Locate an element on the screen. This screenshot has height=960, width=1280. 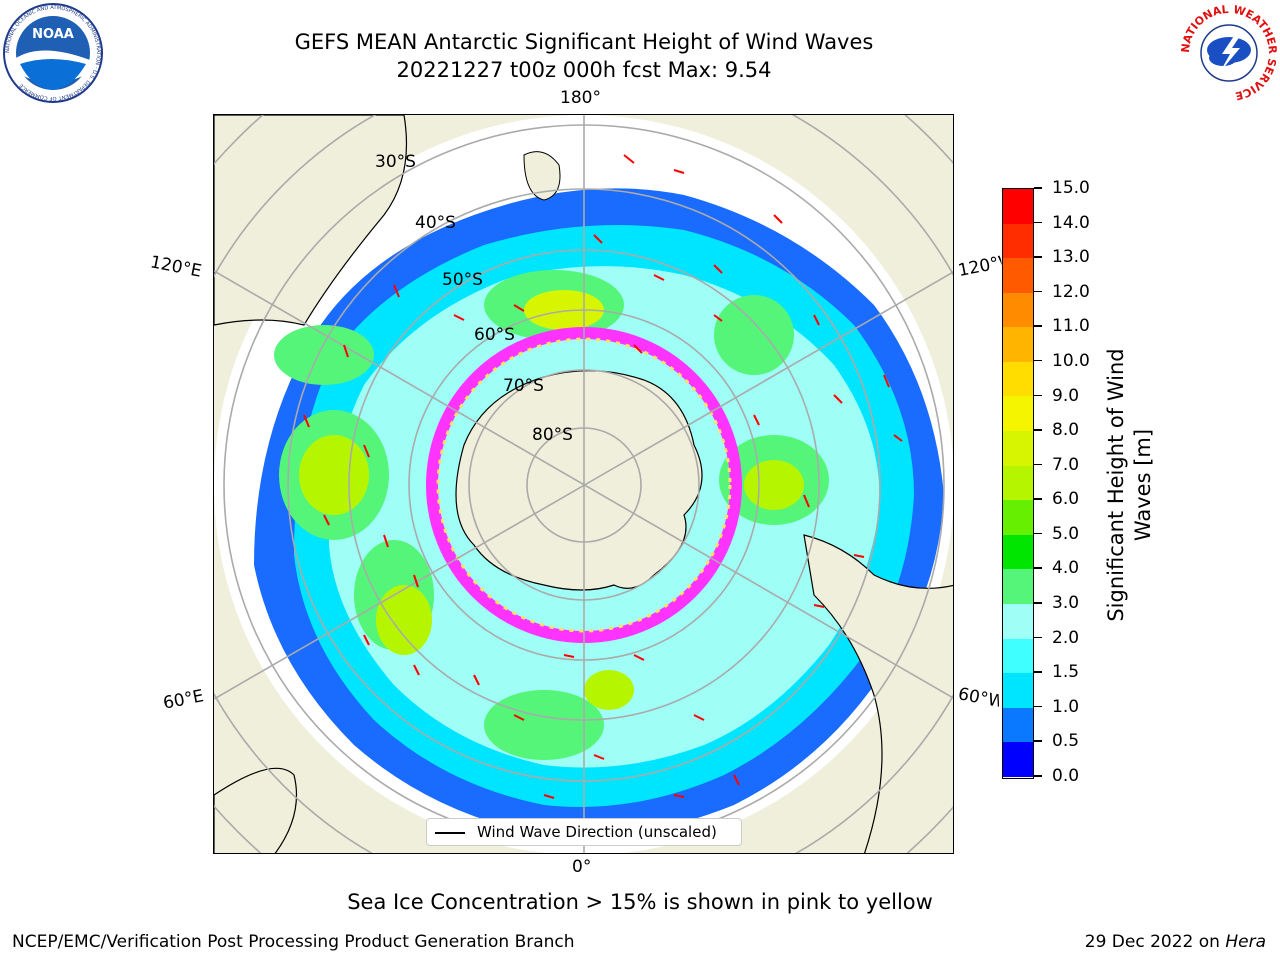
colorbar-tick-label: 0.5 is located at coordinates (1066, 741).